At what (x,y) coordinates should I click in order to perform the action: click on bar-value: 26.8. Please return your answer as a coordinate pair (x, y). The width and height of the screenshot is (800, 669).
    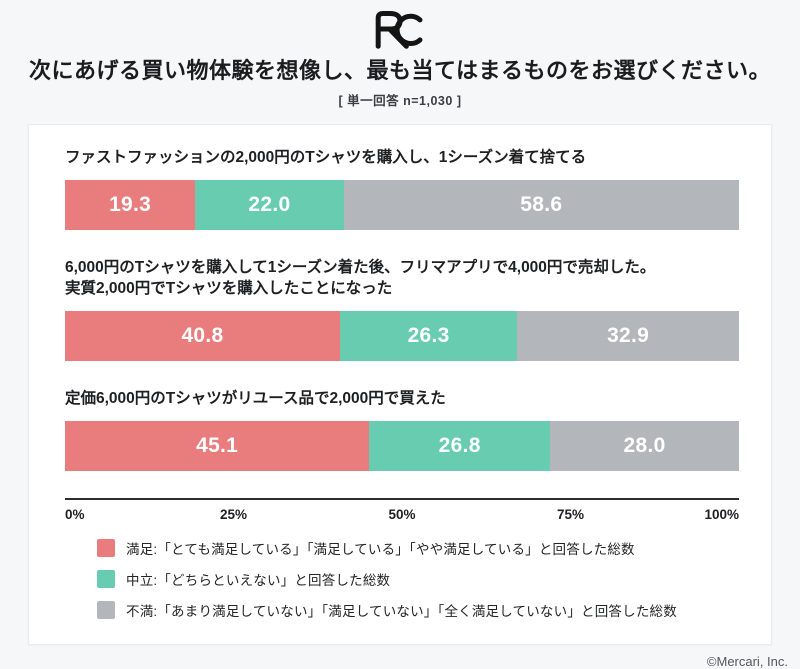
    Looking at the image, I should click on (459, 445).